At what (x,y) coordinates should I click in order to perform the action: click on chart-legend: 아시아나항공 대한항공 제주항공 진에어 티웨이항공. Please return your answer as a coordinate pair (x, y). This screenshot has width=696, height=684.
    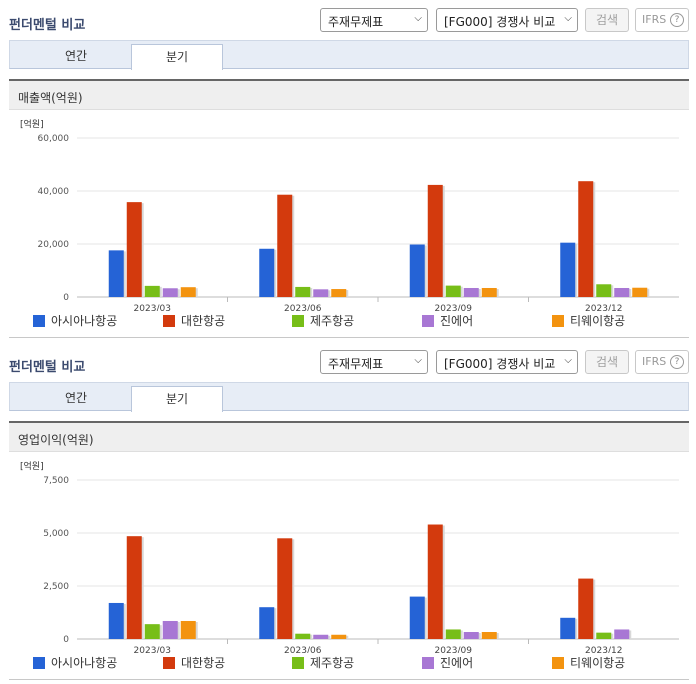
    Looking at the image, I should click on (349, 322).